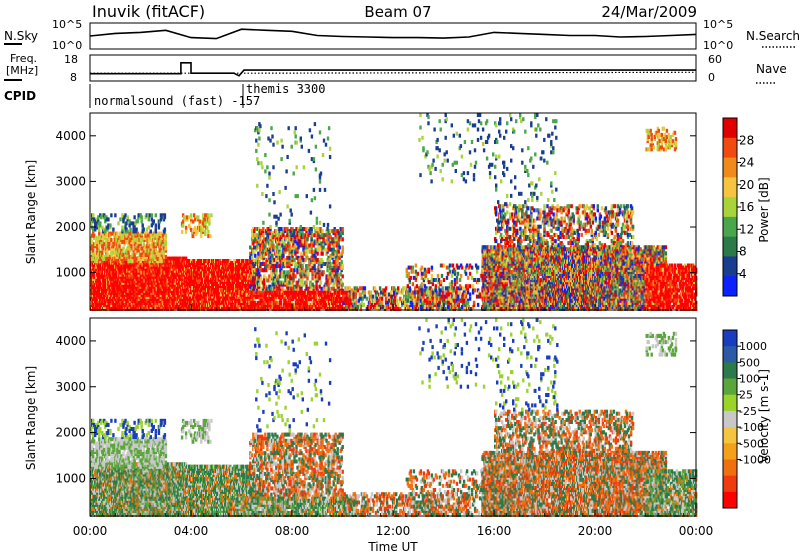  Describe the element at coordinates (393, 68) in the screenshot. I see `freq-frame` at that location.